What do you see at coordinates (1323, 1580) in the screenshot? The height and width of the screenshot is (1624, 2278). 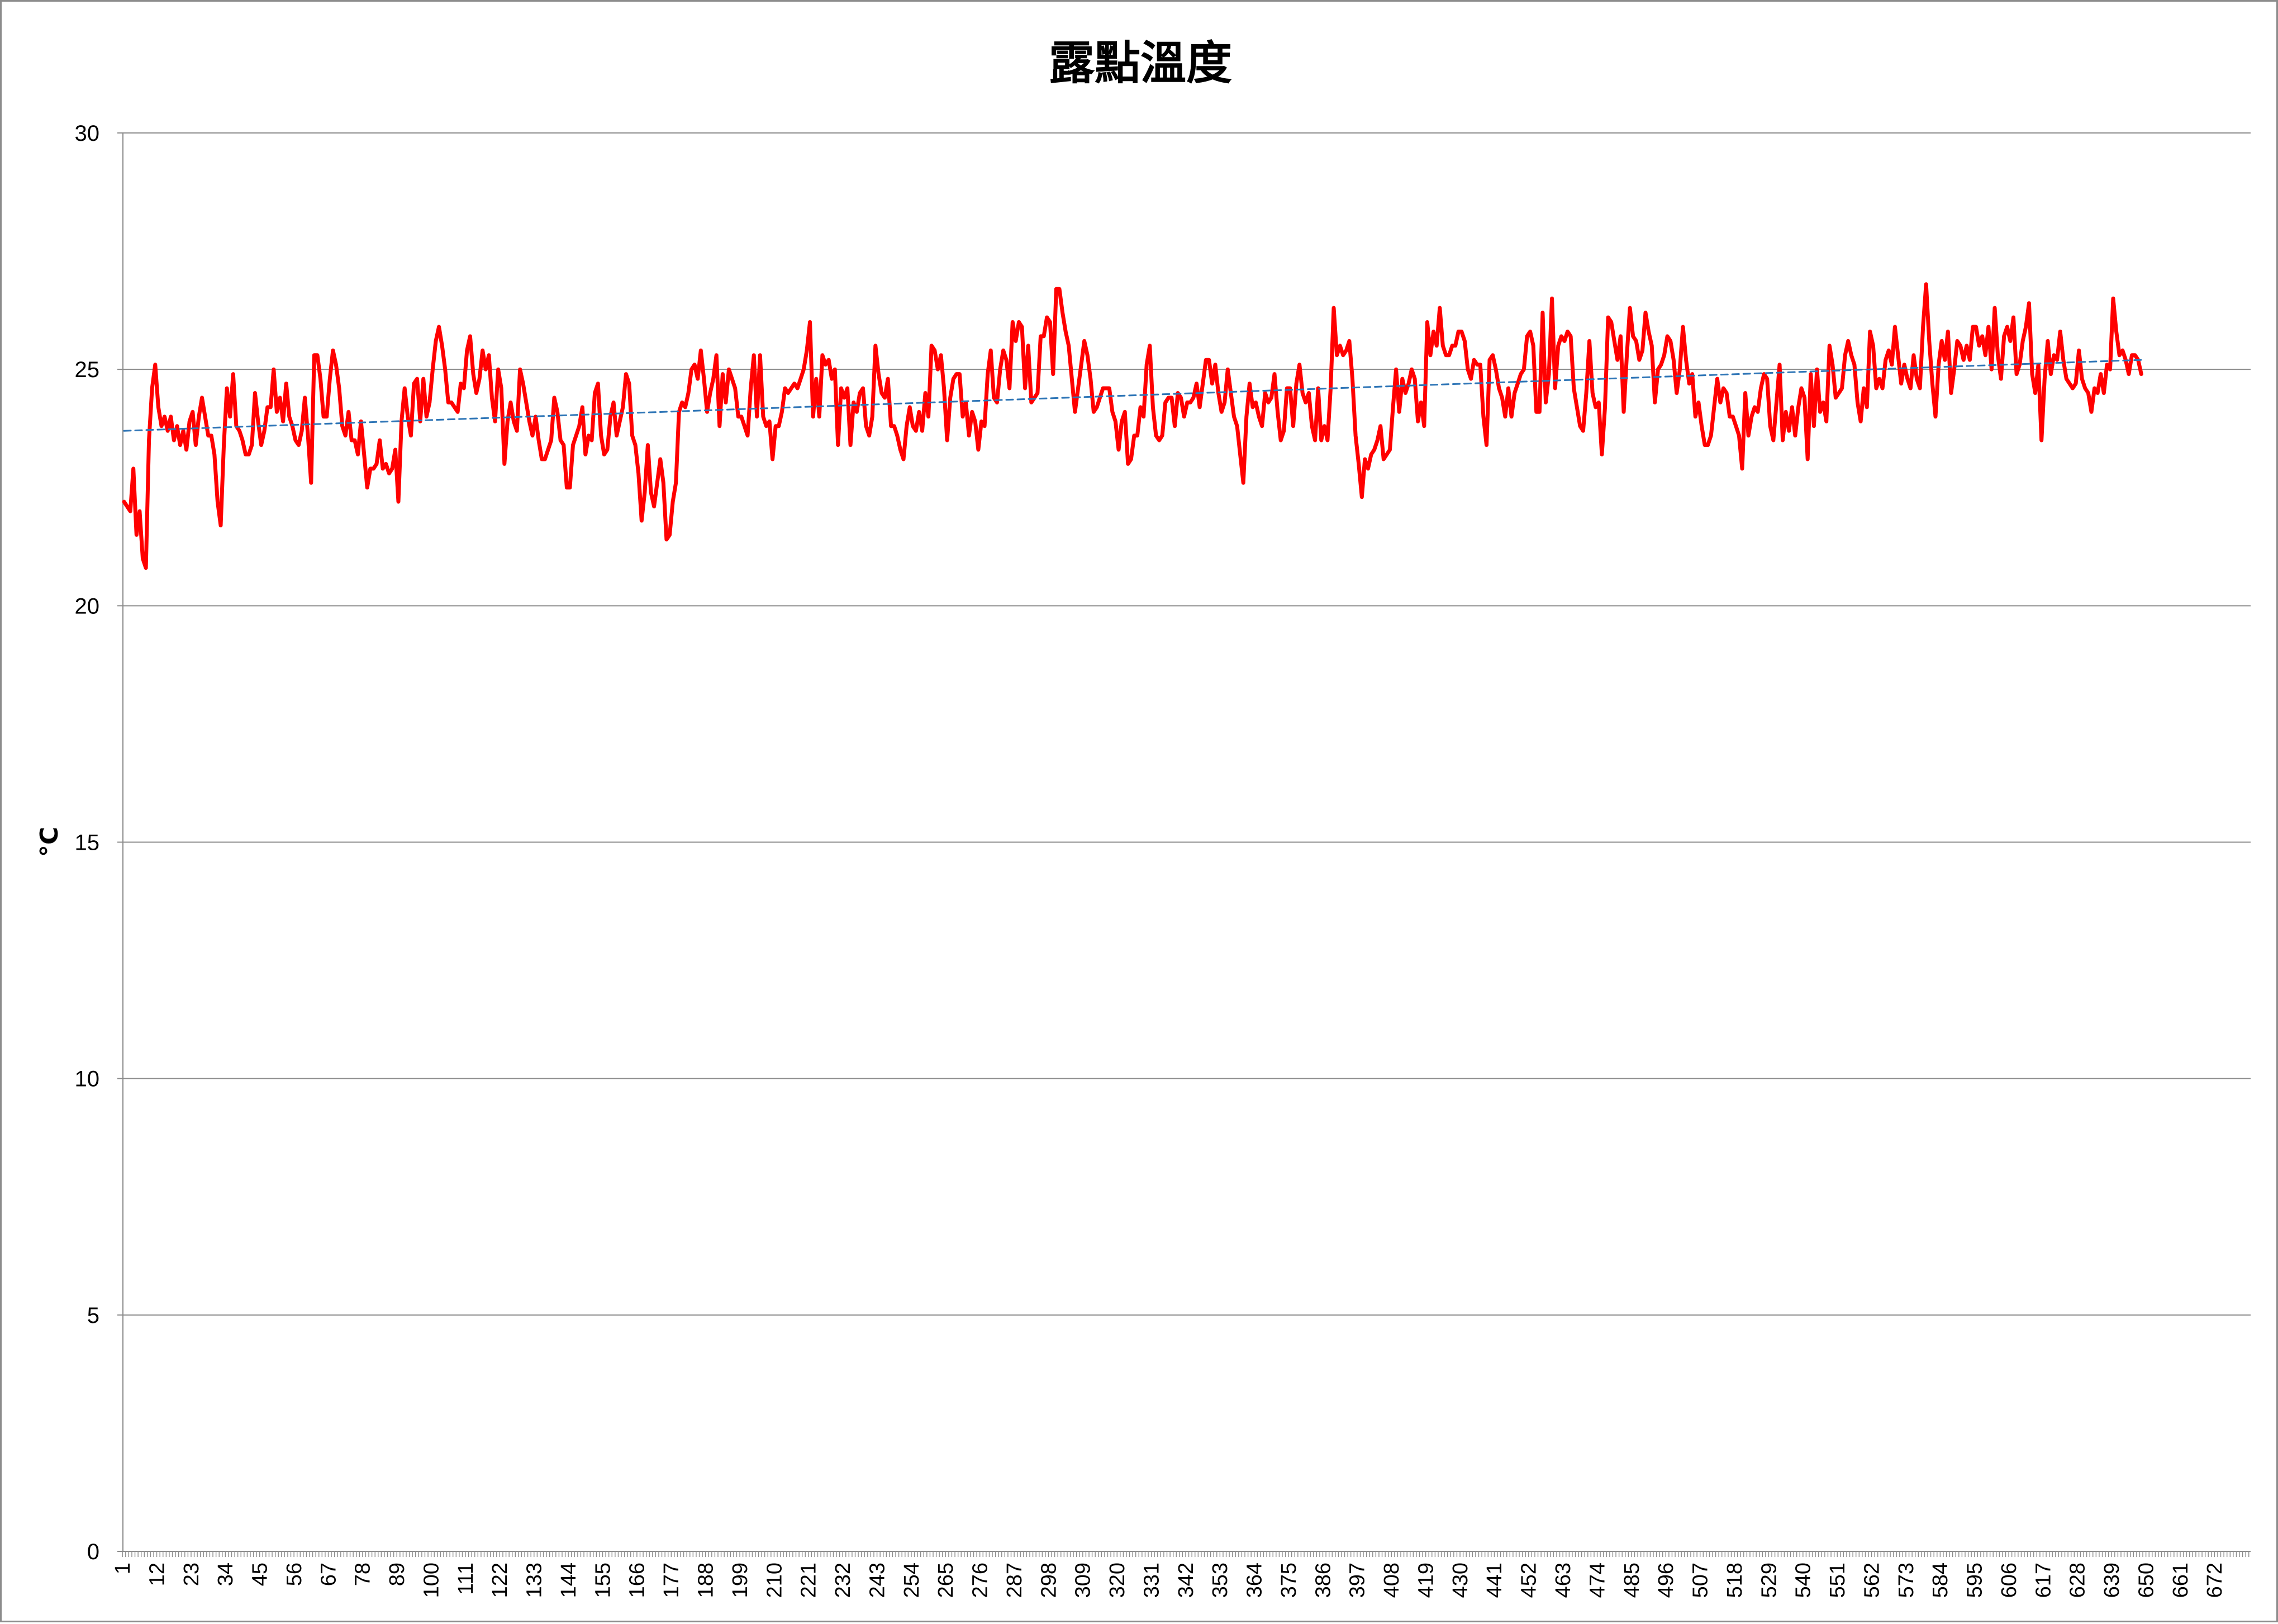 I see `x-tick-label: 386` at bounding box center [1323, 1580].